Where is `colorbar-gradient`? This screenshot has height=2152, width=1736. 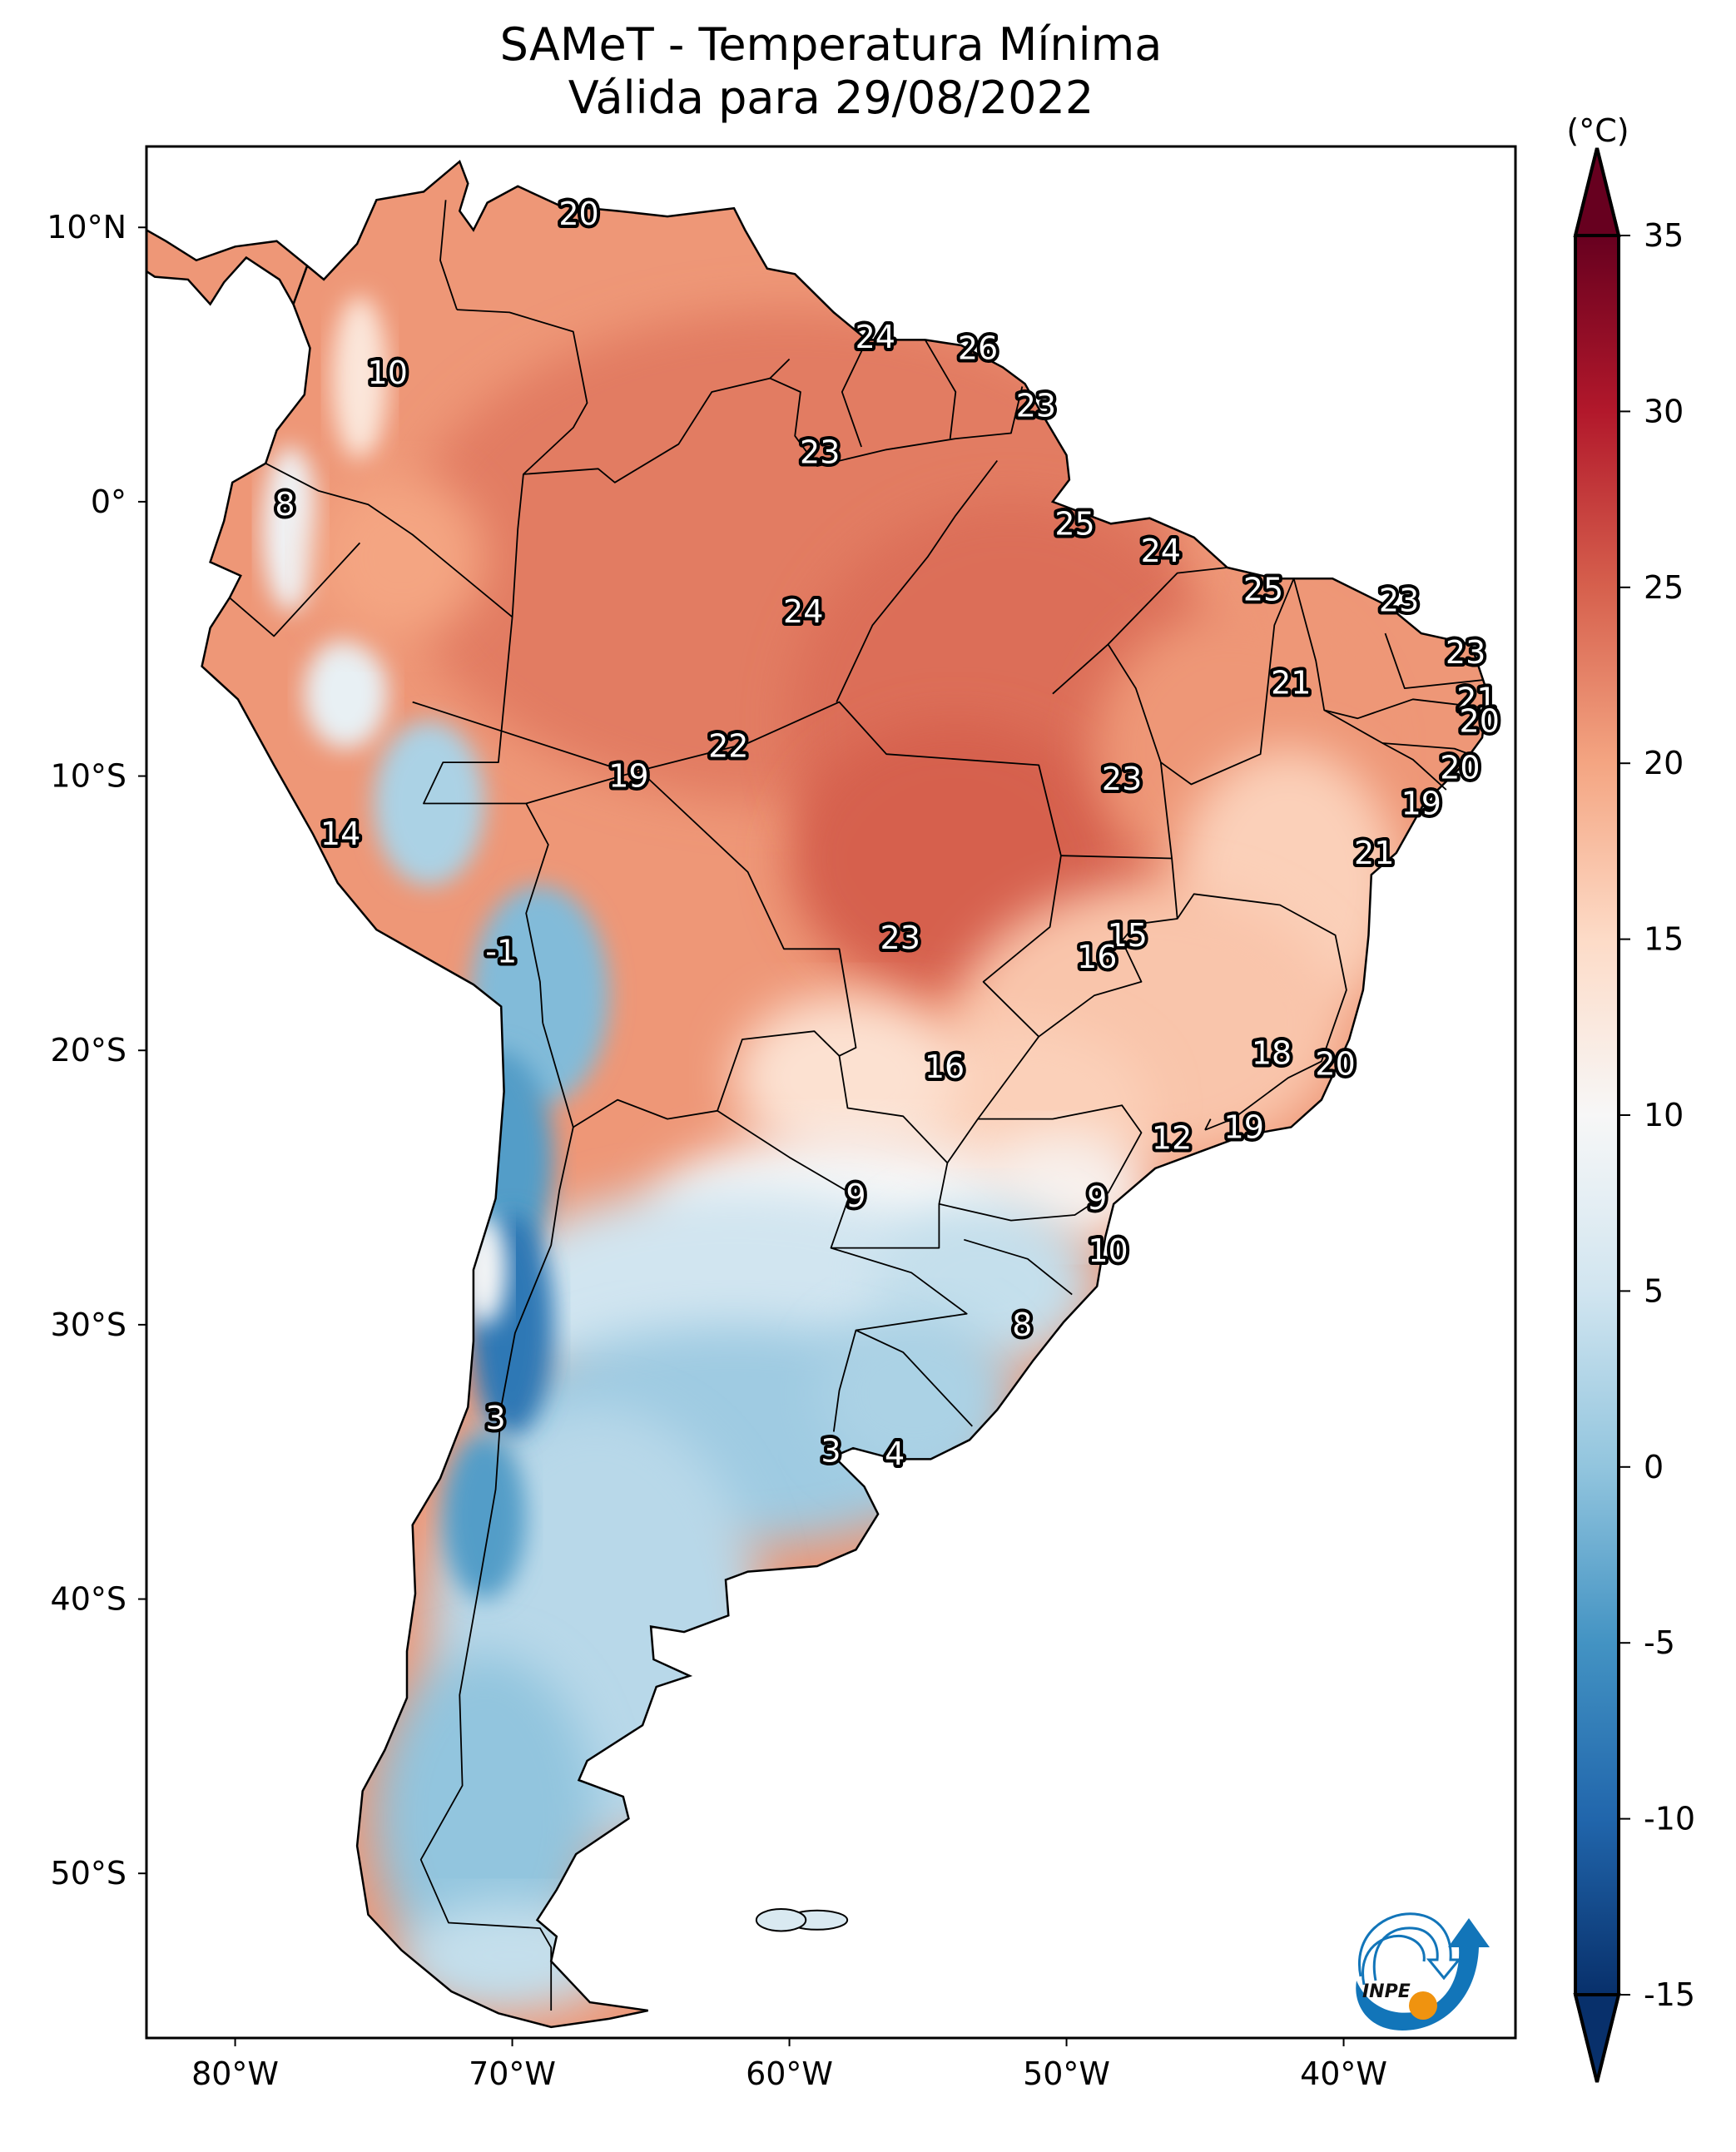
colorbar-gradient is located at coordinates (1597, 1115).